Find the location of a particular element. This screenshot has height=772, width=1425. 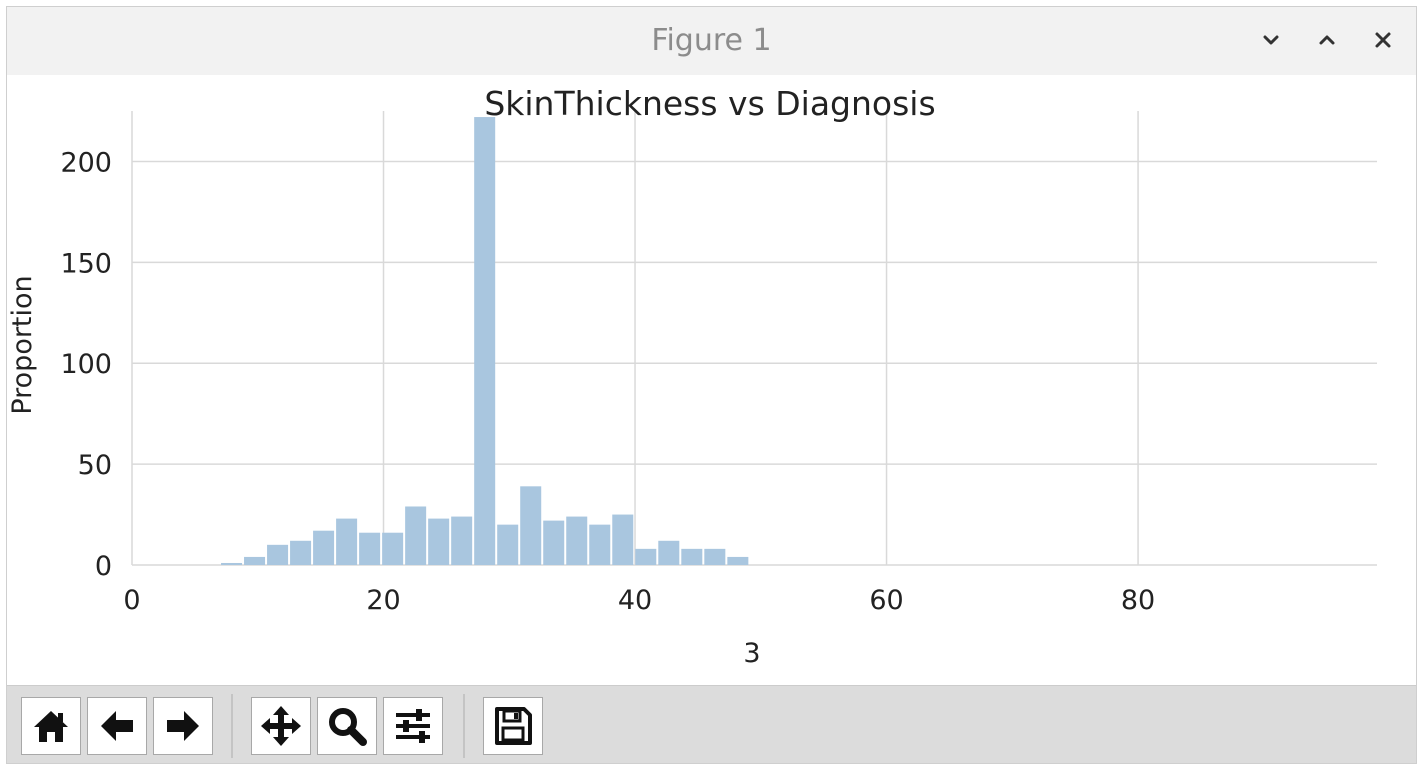

x-tick-label: 80 is located at coordinates (1138, 600).